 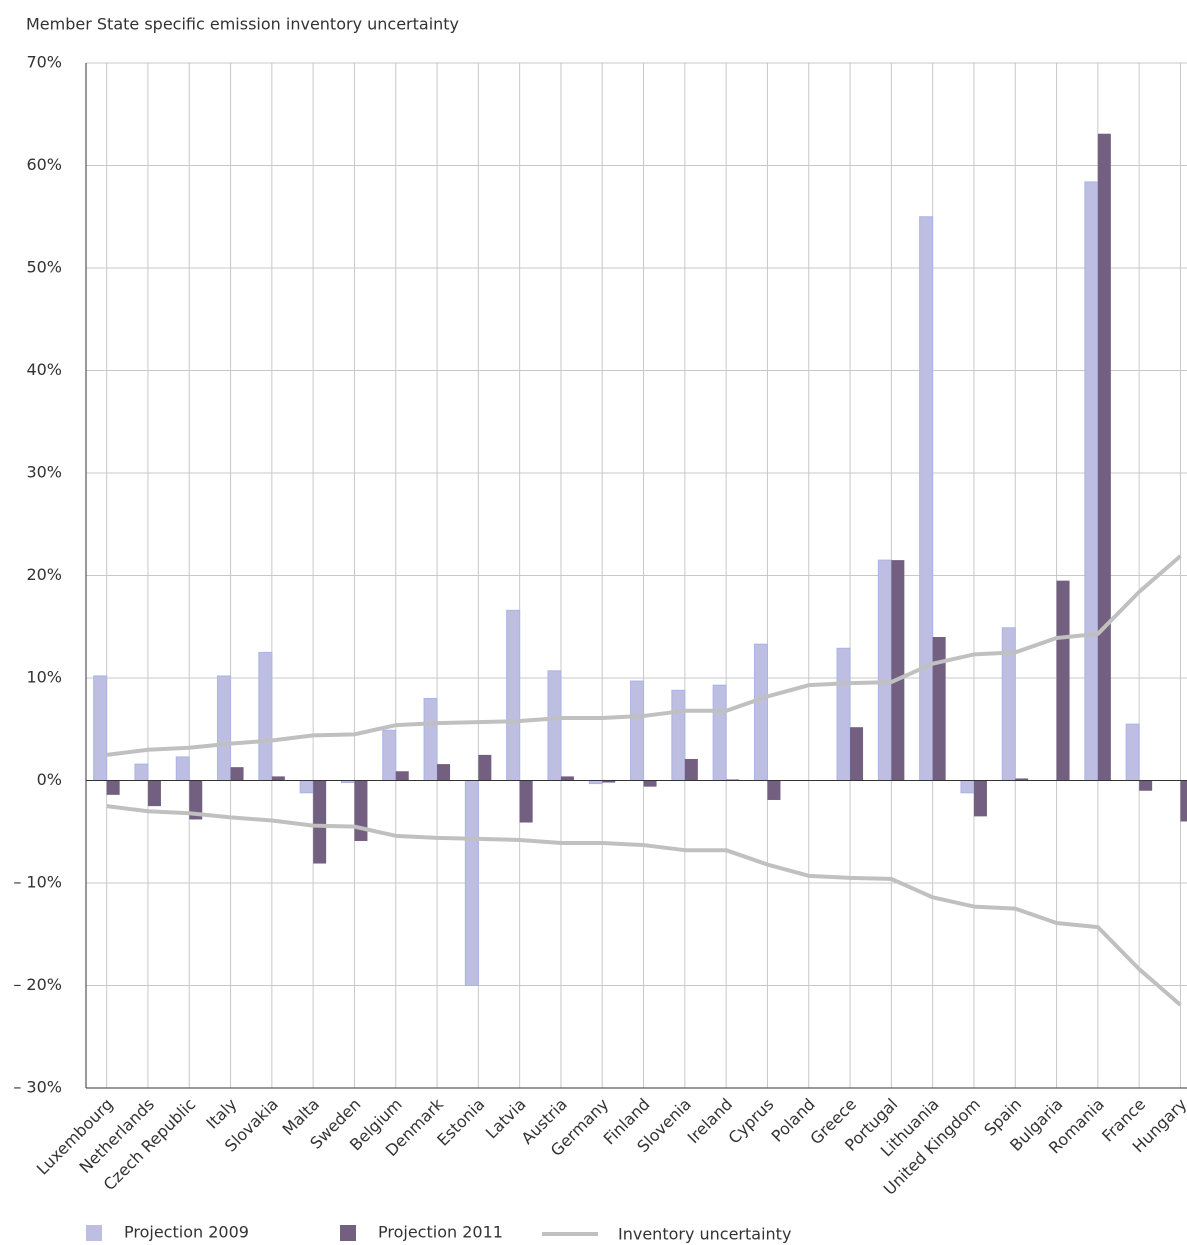 What do you see at coordinates (44, 62) in the screenshot?
I see `y-tick-label: 70%` at bounding box center [44, 62].